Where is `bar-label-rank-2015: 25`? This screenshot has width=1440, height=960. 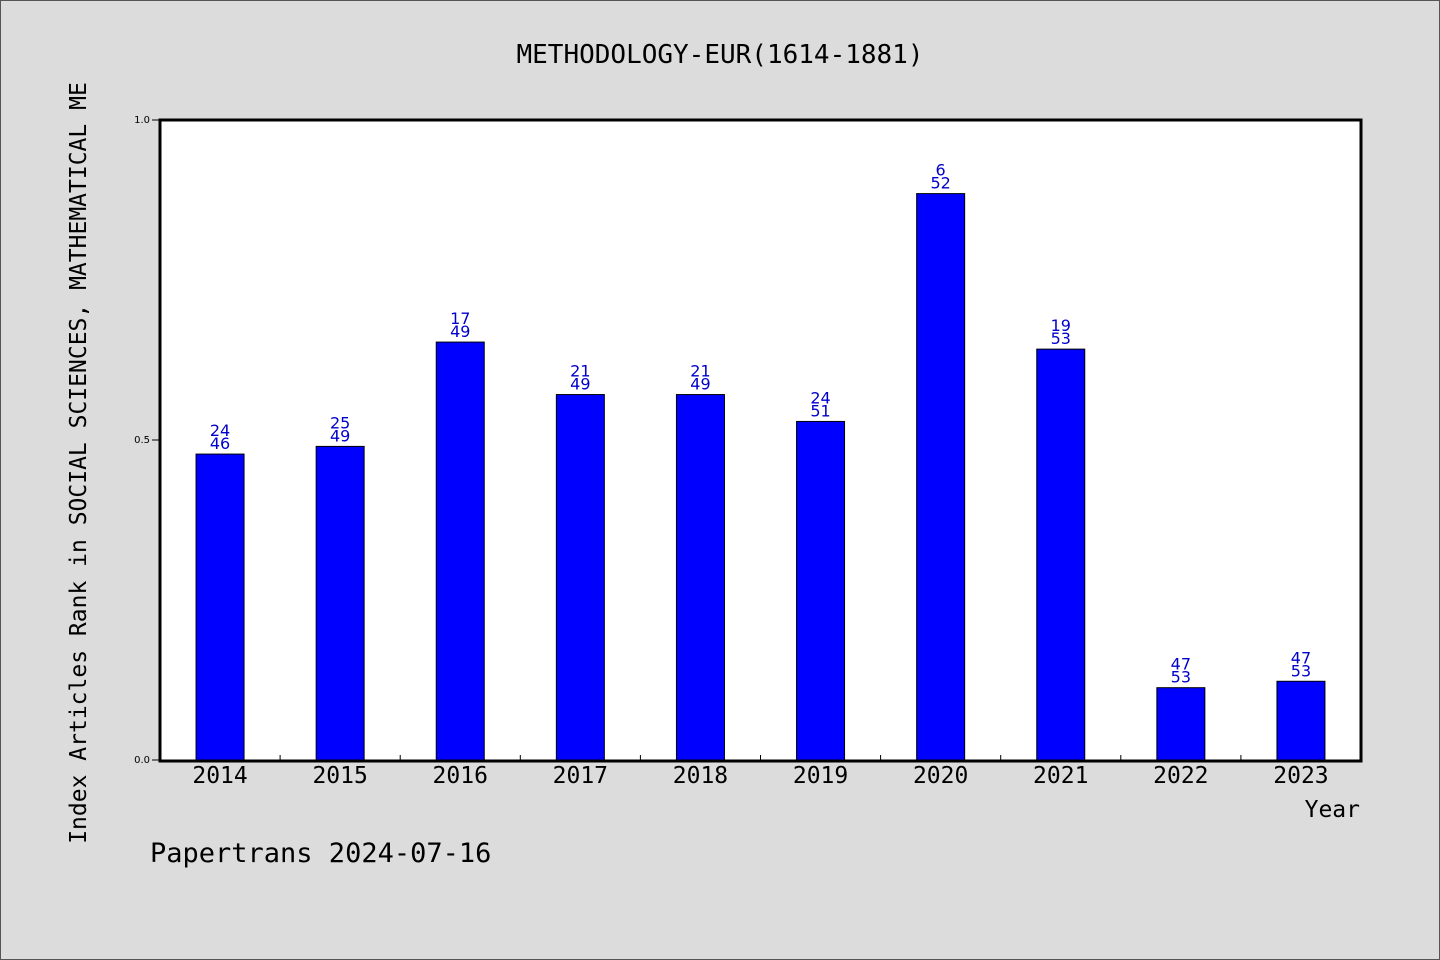
bar-label-rank-2015: 25 is located at coordinates (340, 422).